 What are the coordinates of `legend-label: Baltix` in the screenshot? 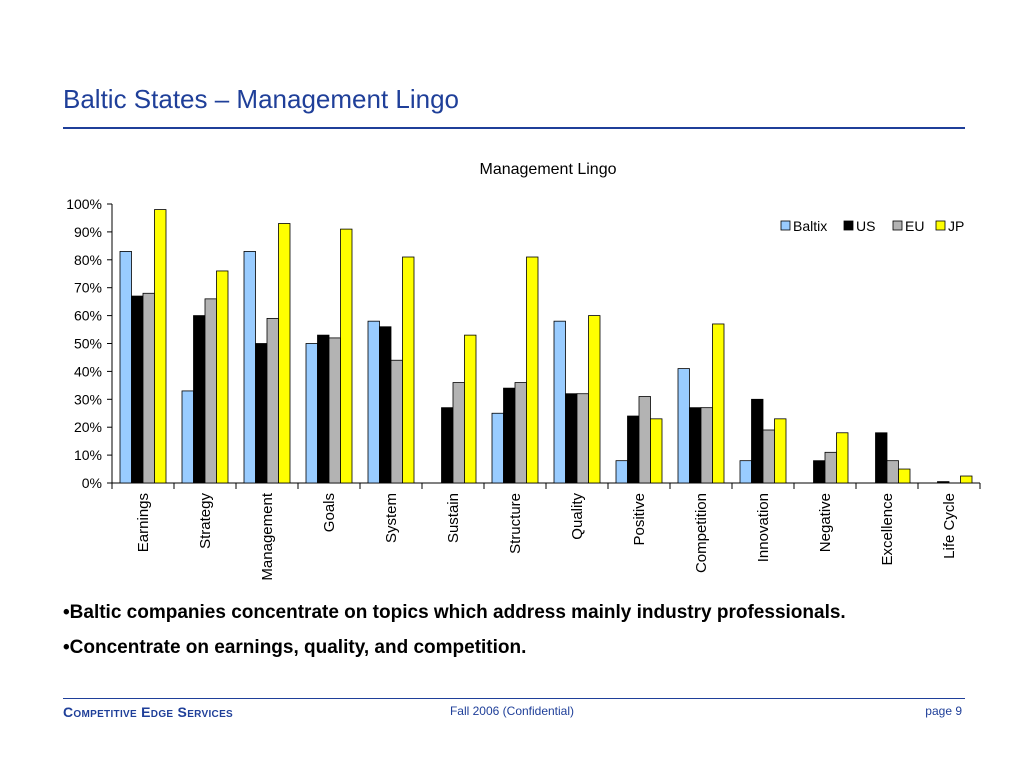 It's located at (810, 226).